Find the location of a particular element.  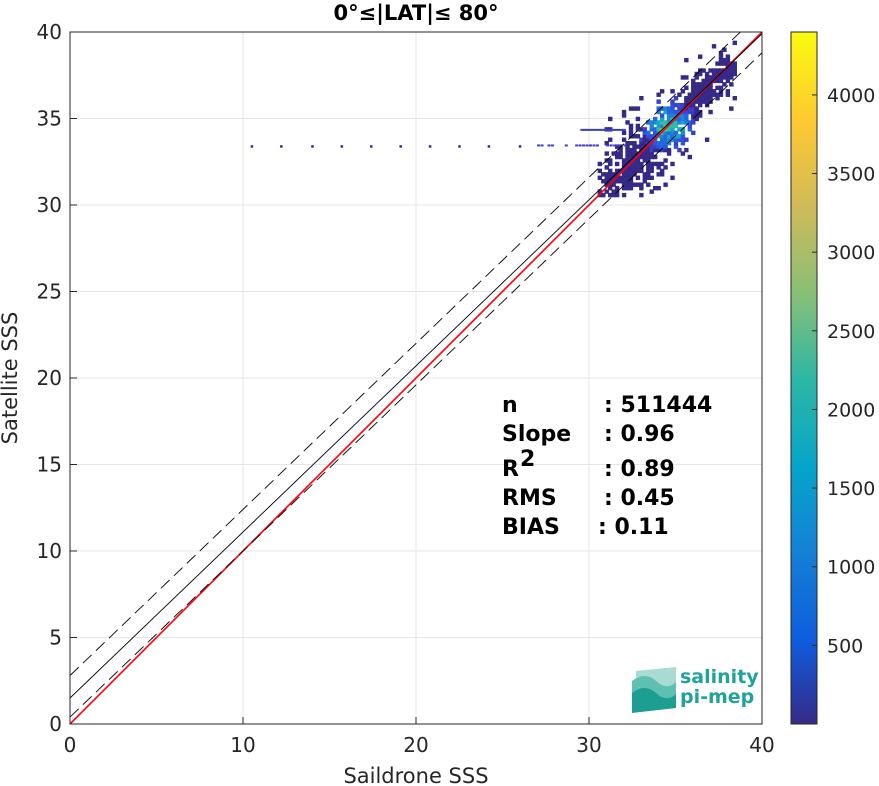

colorbar-ticks: 500 1000 1500 2000 2500 3000 3500 4000 is located at coordinates (843, 371).